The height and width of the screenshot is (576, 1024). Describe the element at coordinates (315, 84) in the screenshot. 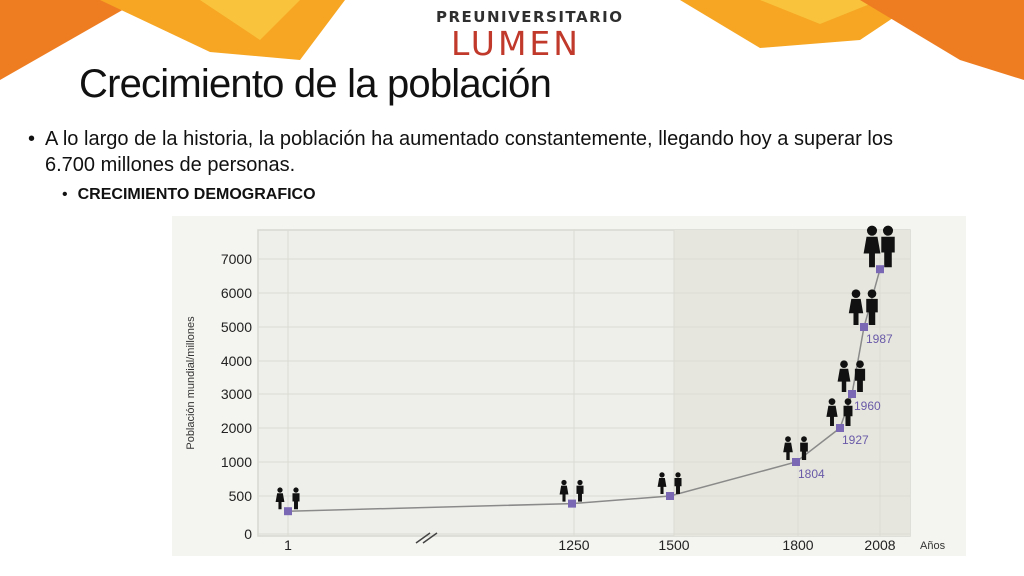

I see `slide-title: Crecimiento de la población` at that location.